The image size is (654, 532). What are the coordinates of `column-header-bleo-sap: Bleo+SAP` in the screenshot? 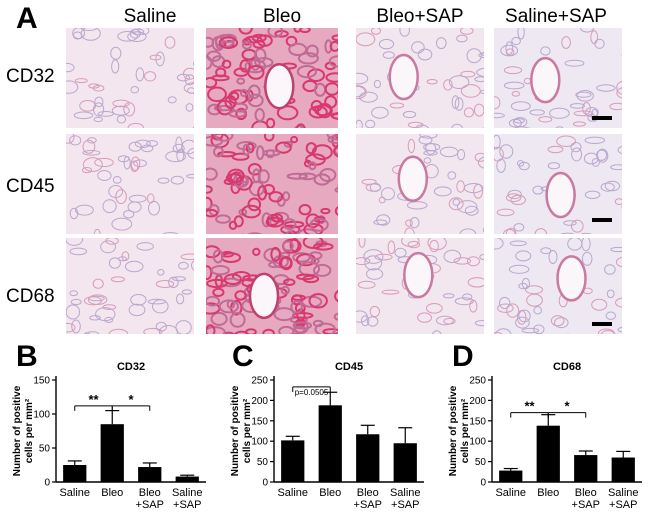 It's located at (420, 16).